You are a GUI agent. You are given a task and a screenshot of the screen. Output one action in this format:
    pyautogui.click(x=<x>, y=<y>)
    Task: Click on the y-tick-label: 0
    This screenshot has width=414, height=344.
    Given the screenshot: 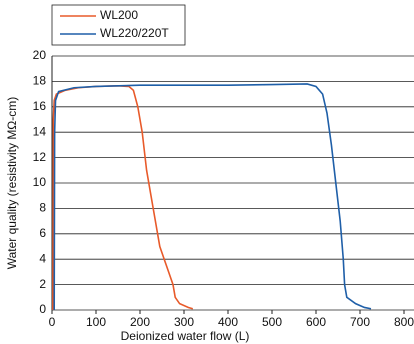 What is the action you would take?
    pyautogui.click(x=42, y=309)
    